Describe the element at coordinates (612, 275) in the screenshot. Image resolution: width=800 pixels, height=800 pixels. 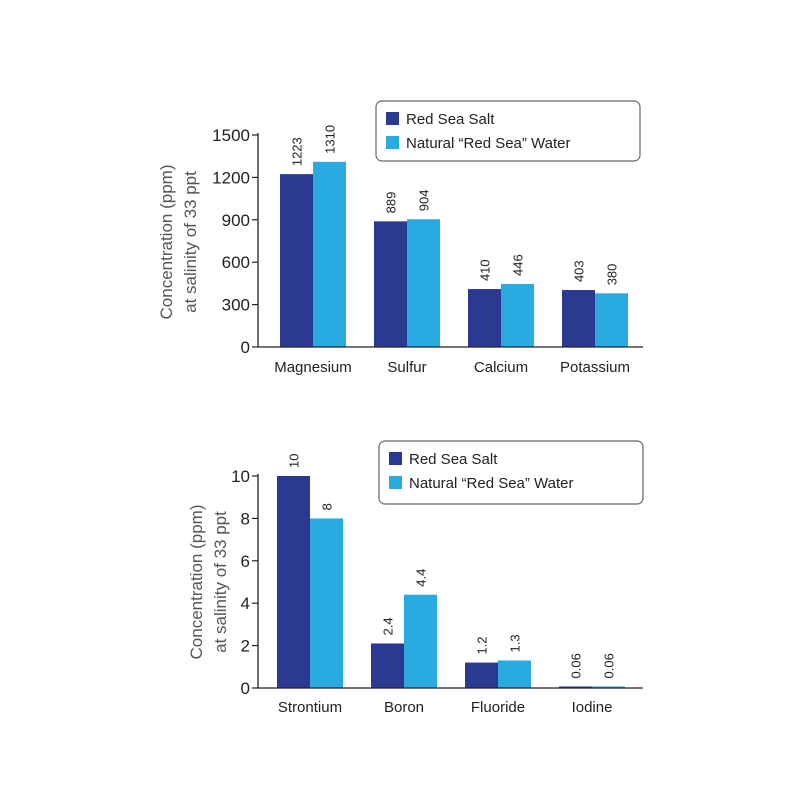
I see `data-label: 380` at that location.